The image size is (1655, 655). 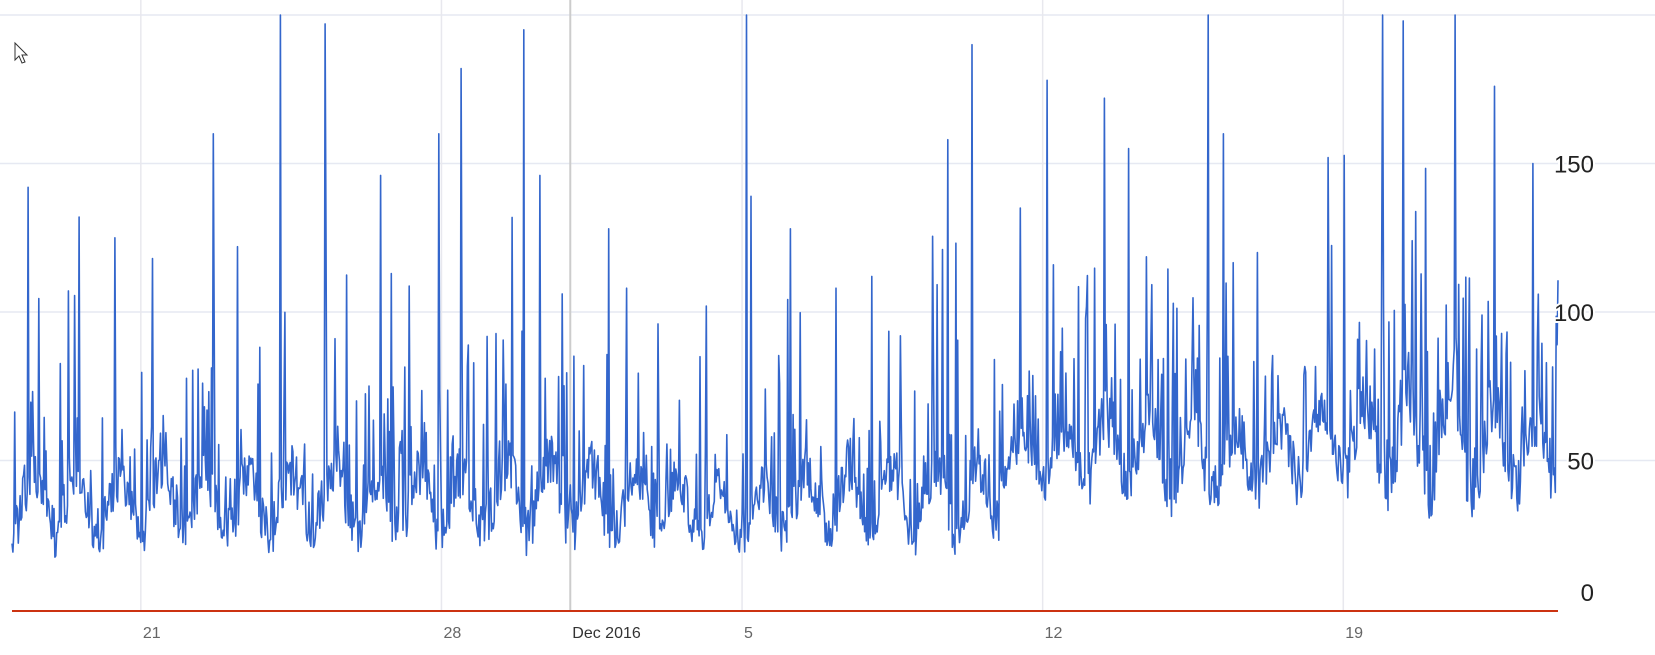 What do you see at coordinates (1574, 165) in the screenshot?
I see `y-tick-label: 150` at bounding box center [1574, 165].